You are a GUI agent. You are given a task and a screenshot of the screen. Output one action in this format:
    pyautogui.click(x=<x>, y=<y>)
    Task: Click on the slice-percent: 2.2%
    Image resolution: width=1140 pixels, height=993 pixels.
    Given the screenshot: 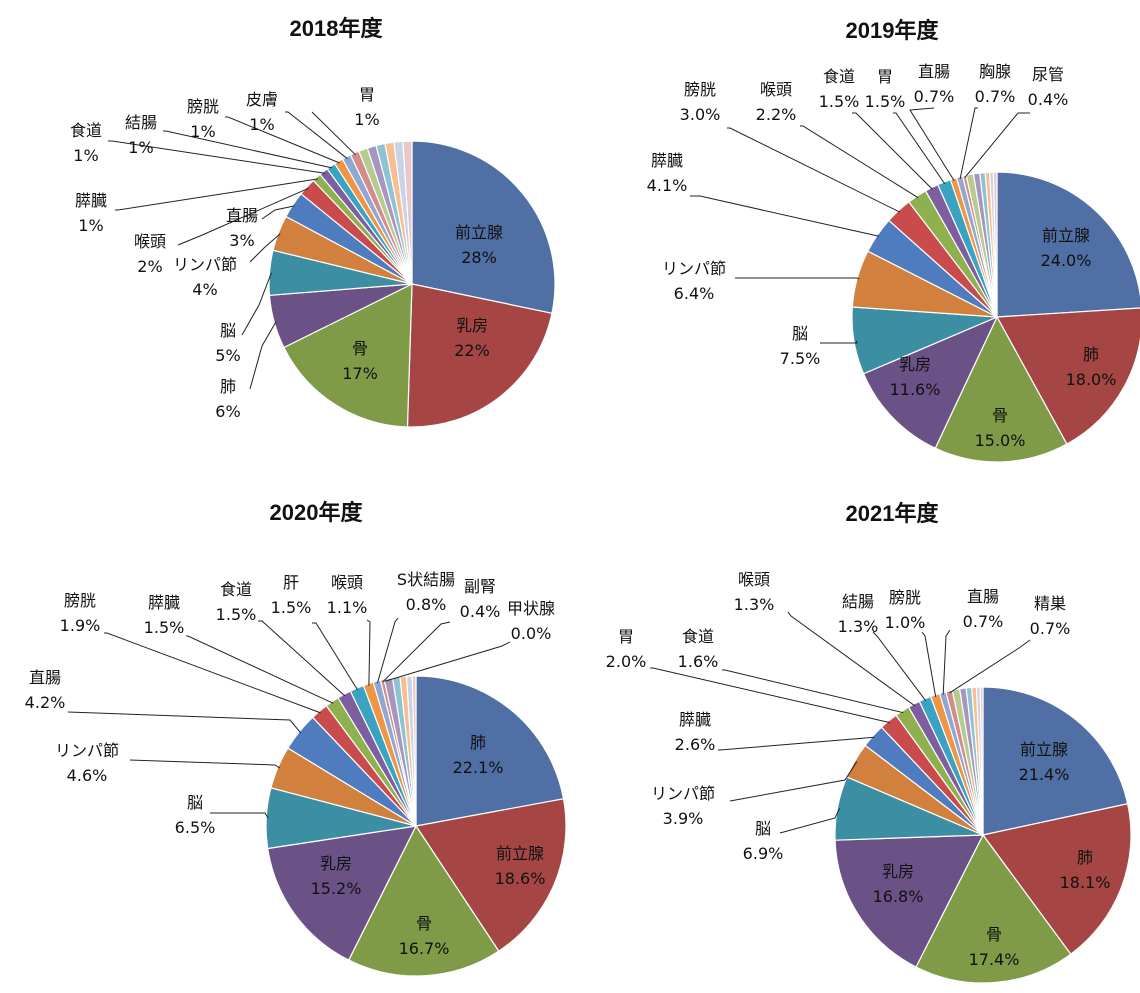 What is the action you would take?
    pyautogui.click(x=776, y=114)
    